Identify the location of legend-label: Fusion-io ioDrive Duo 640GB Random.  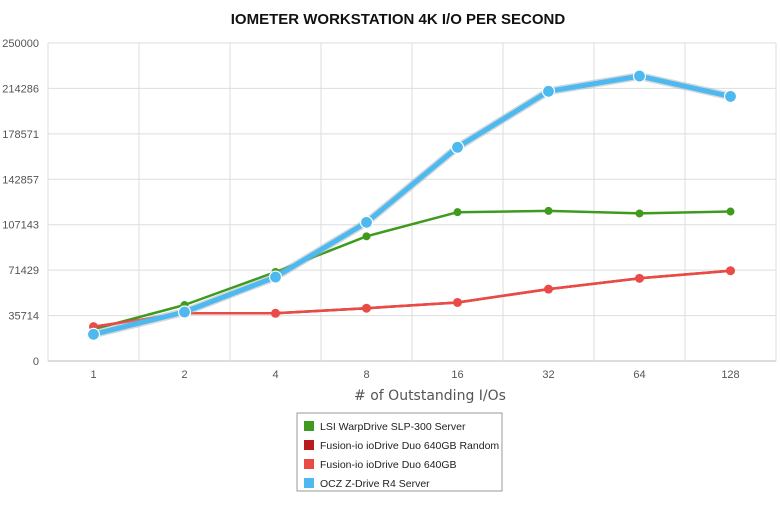
(409, 446).